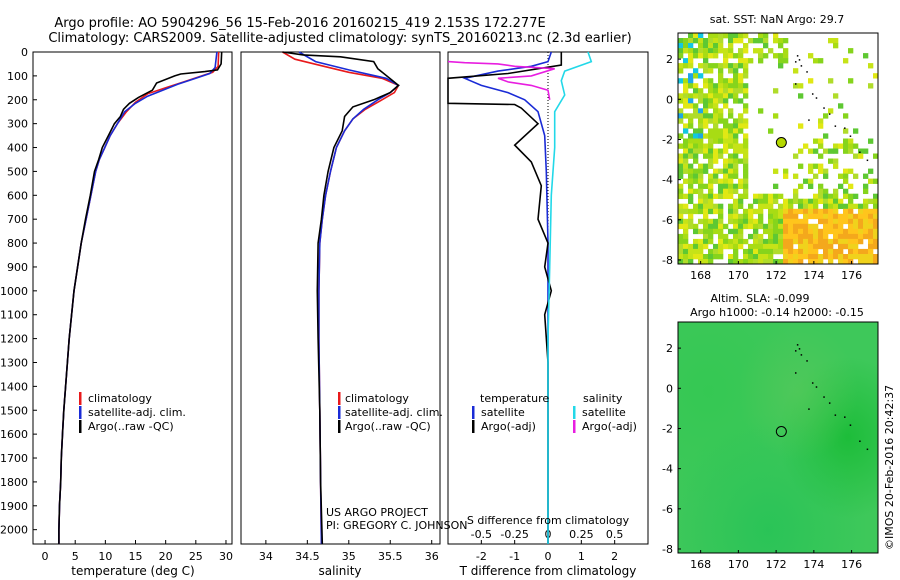 This screenshot has height=580, width=900. Describe the element at coordinates (781, 143) in the screenshot. I see `float-position-marker` at that location.